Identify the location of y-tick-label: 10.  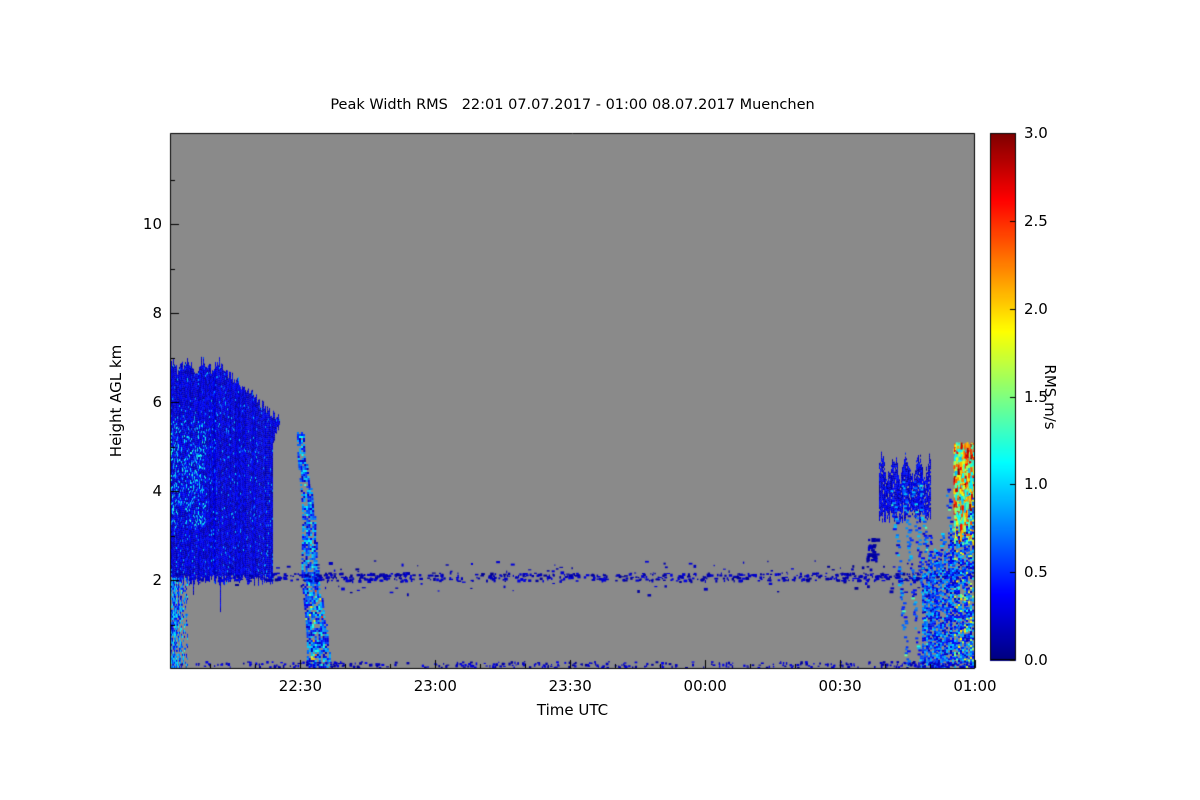
(152, 224).